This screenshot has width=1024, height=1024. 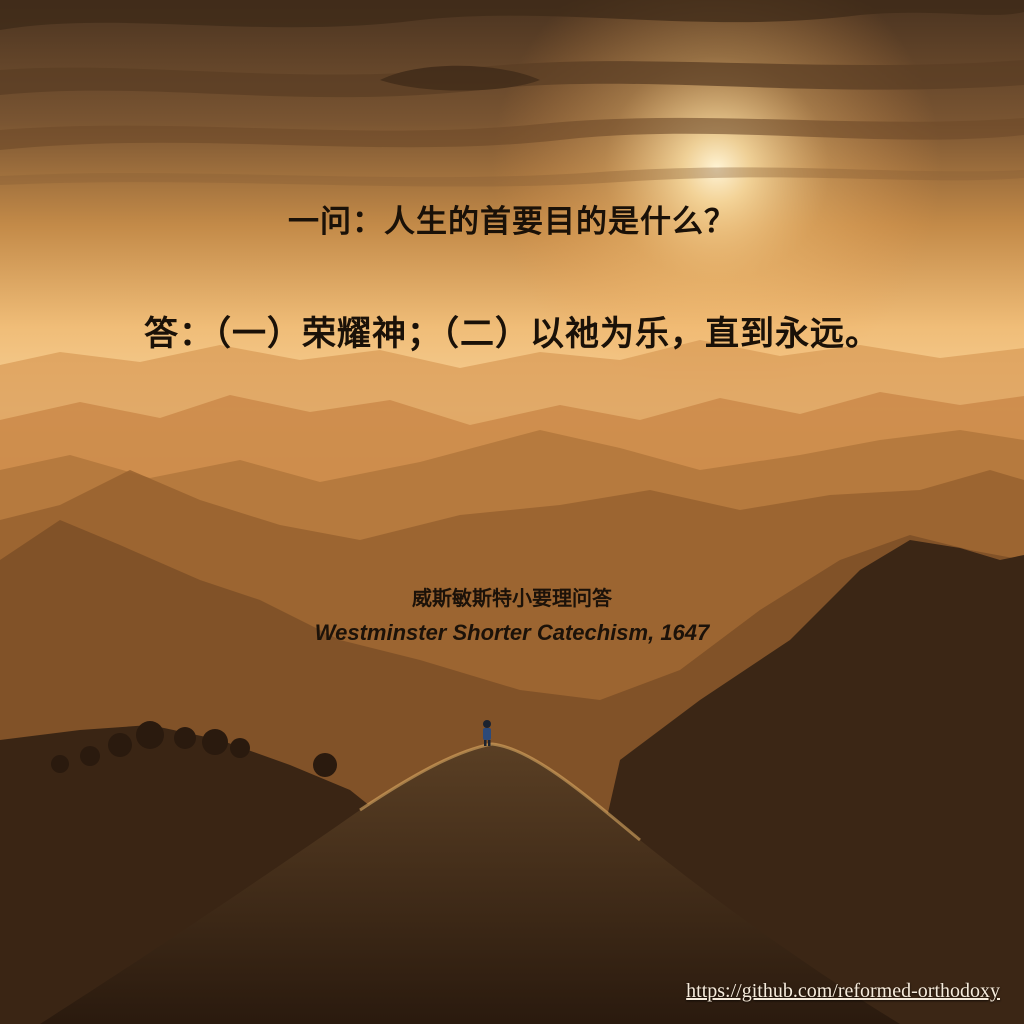 I want to click on peak-rim-light, so click(x=500, y=792).